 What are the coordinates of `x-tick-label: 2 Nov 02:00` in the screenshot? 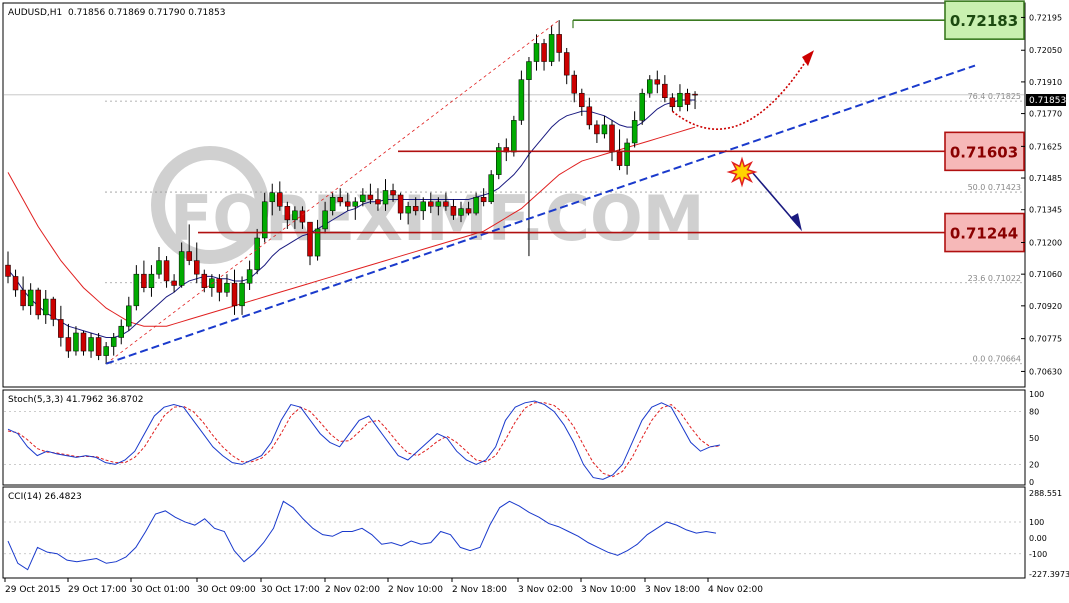 It's located at (352, 590).